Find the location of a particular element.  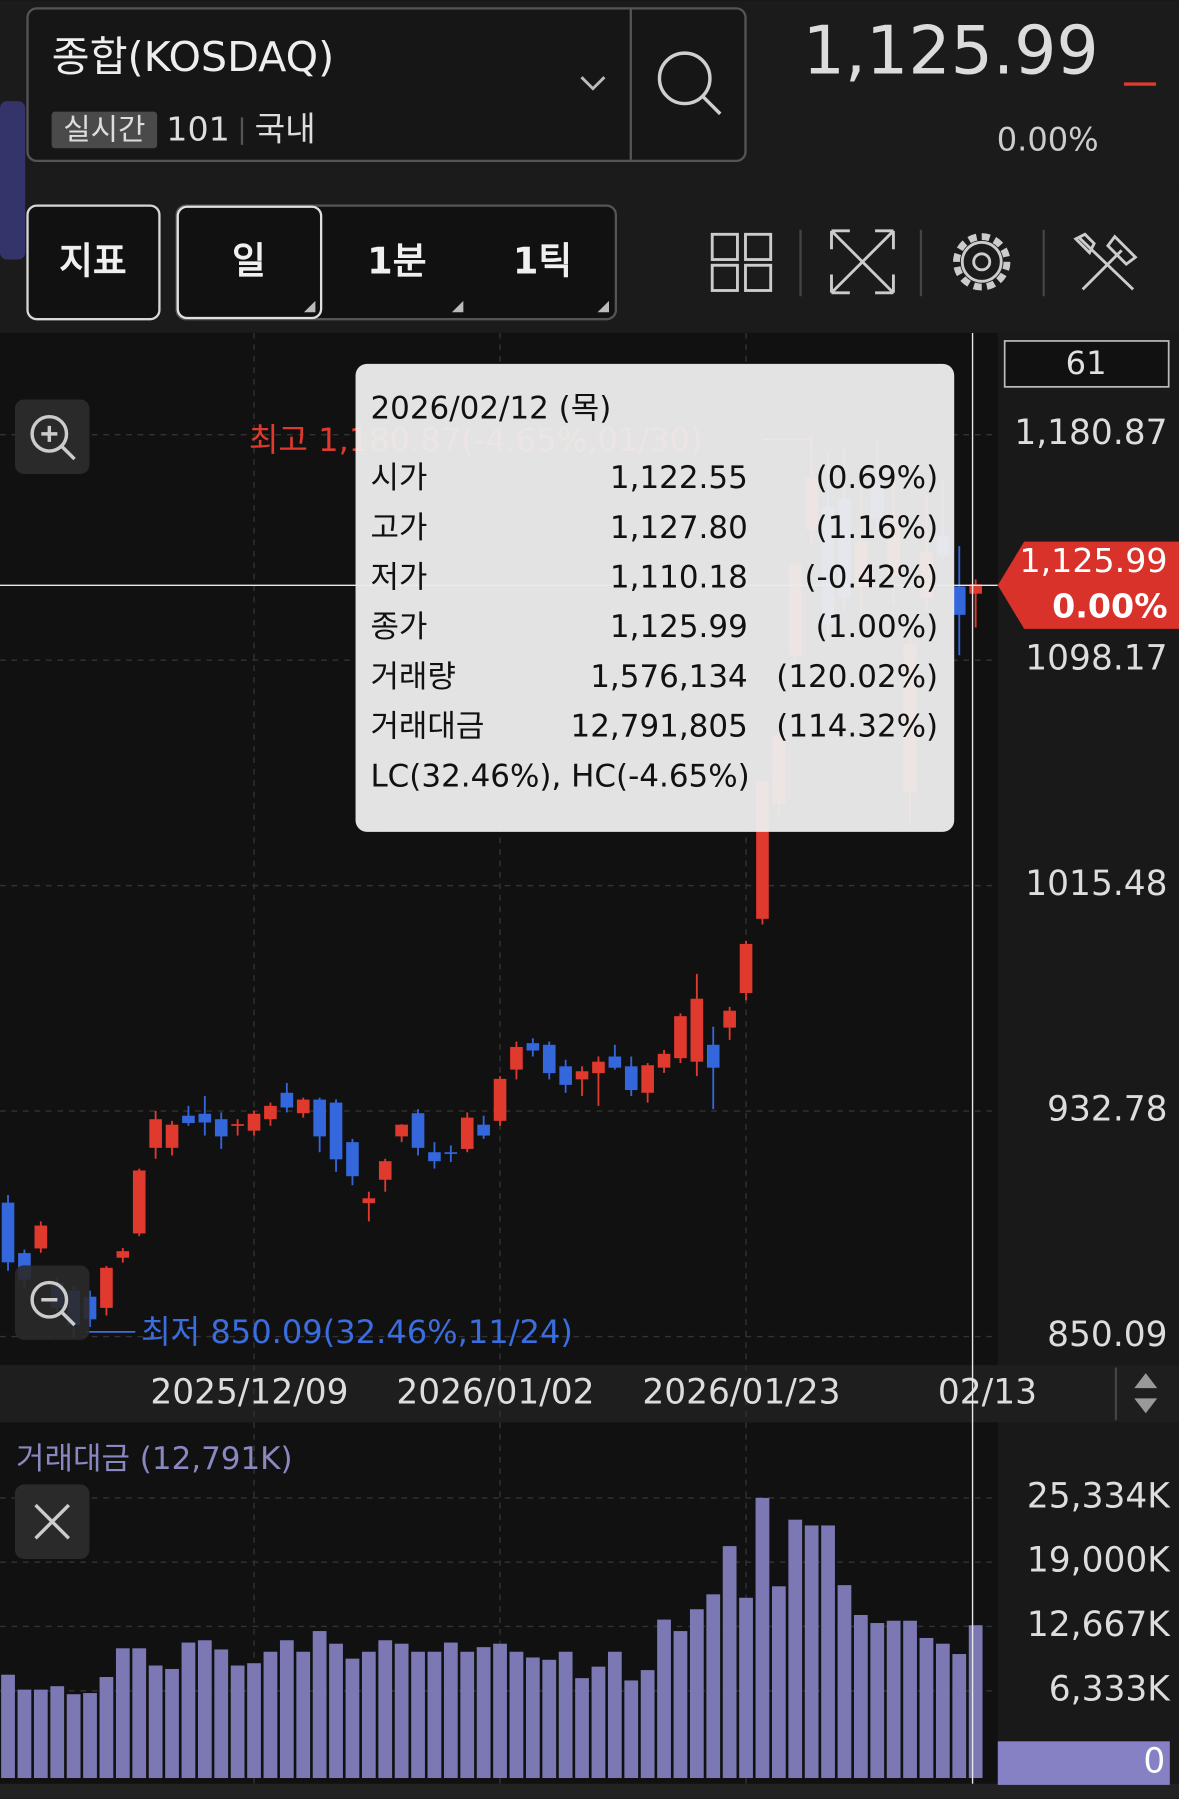

volume-title: 거래대금 (12,791K) is located at coordinates (154, 1459).